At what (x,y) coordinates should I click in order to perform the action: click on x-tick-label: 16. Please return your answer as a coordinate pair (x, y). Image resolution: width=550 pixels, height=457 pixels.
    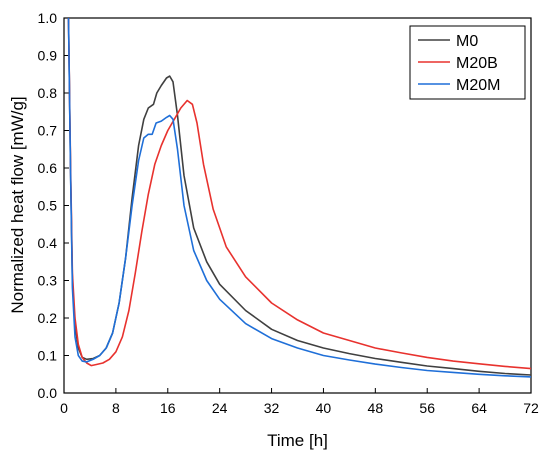
    Looking at the image, I should click on (168, 408).